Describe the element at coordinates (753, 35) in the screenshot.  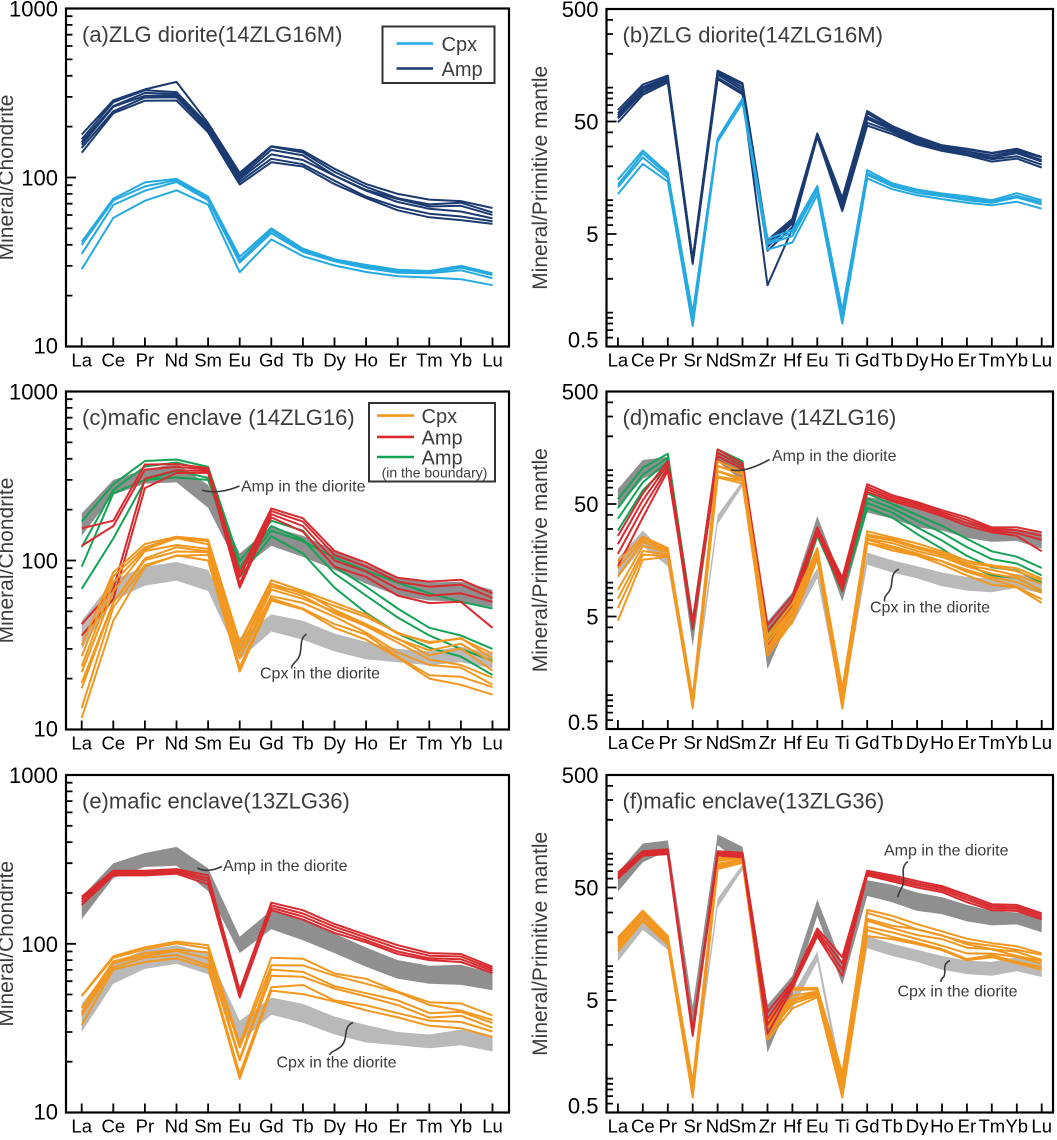
I see `svg-text: (b)ZLG diorite(14ZLG16M)` at that location.